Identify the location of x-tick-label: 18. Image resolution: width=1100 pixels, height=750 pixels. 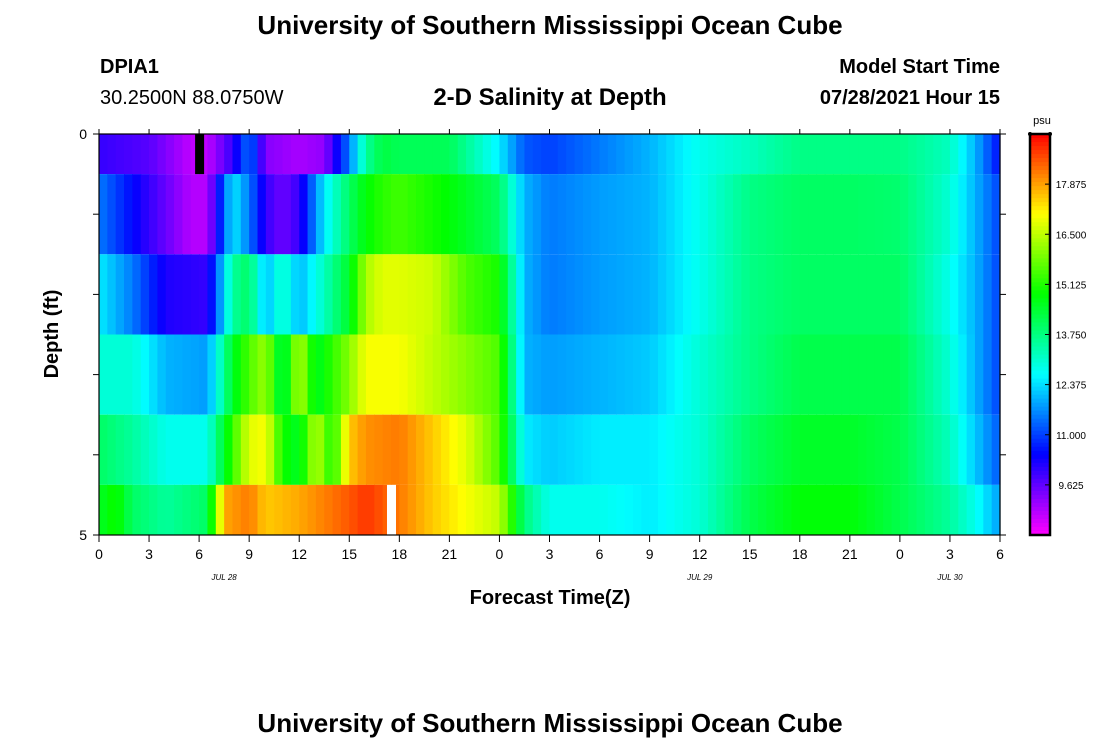
(800, 554).